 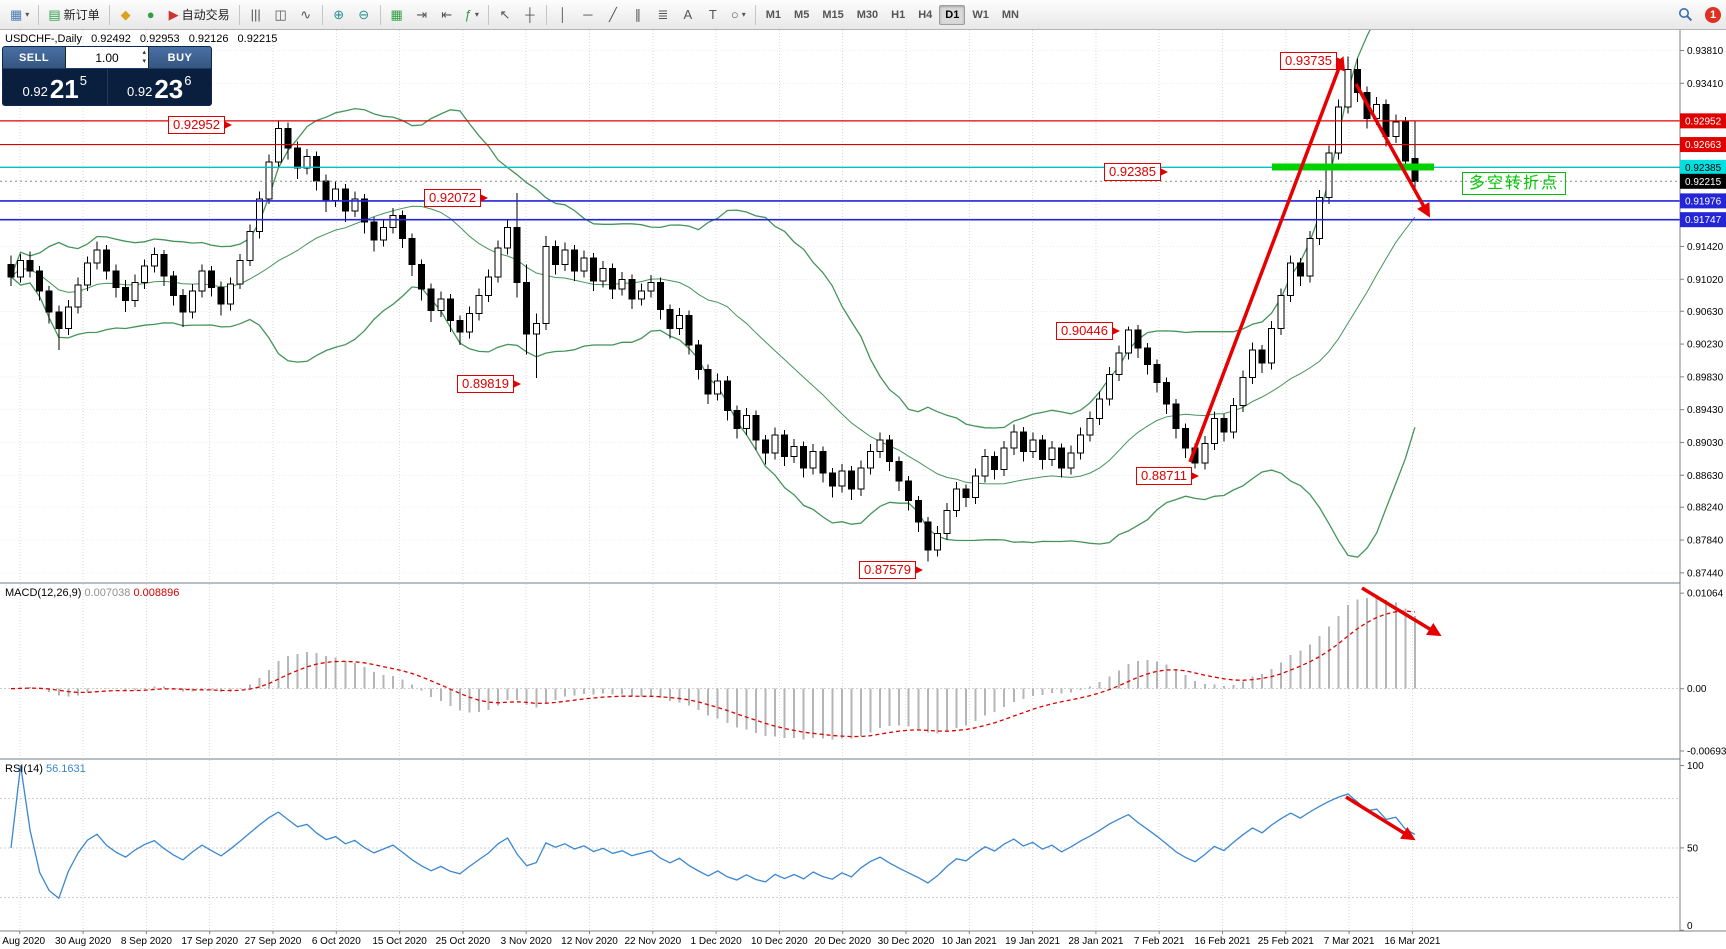 I want to click on market-watch-button: ●, so click(x=151, y=15).